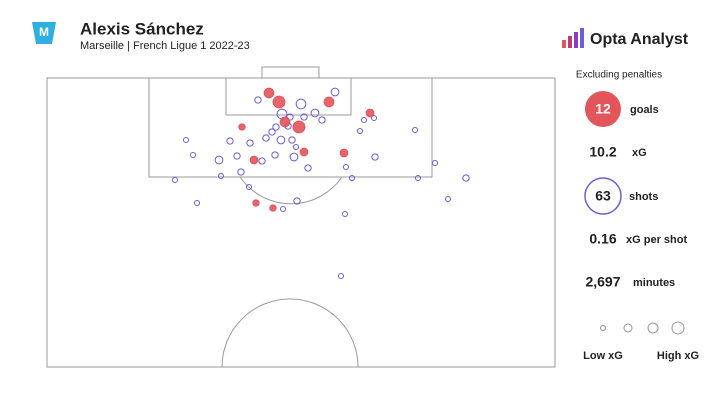 This screenshot has width=725, height=410. What do you see at coordinates (678, 356) in the screenshot?
I see `legend-high: High xG` at bounding box center [678, 356].